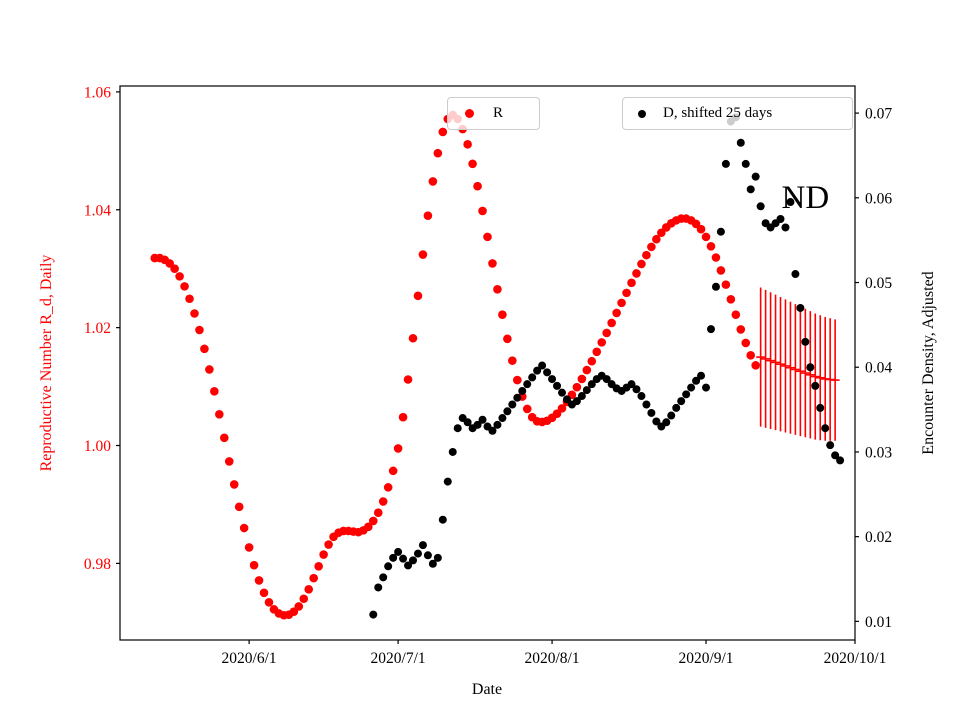  Describe the element at coordinates (398, 658) in the screenshot. I see `x-tick-label: 2020/7/1` at that location.